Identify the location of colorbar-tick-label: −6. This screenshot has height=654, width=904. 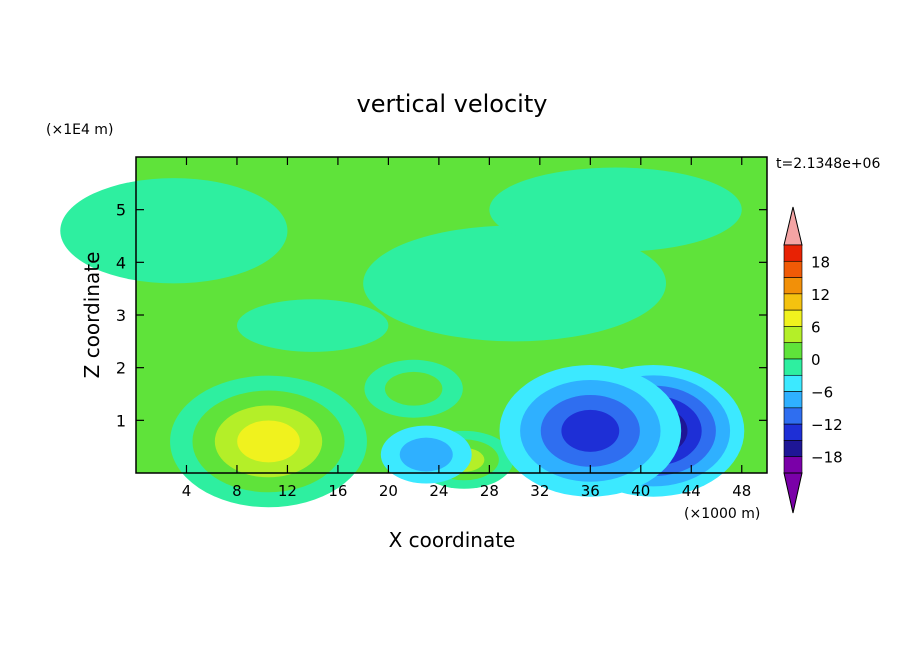
(822, 393).